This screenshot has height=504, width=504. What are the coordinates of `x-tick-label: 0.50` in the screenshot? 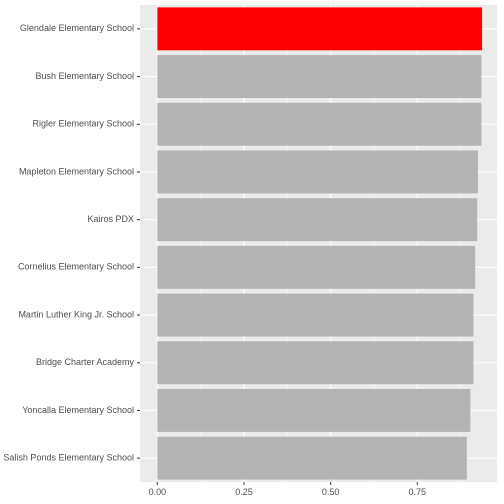 It's located at (331, 492).